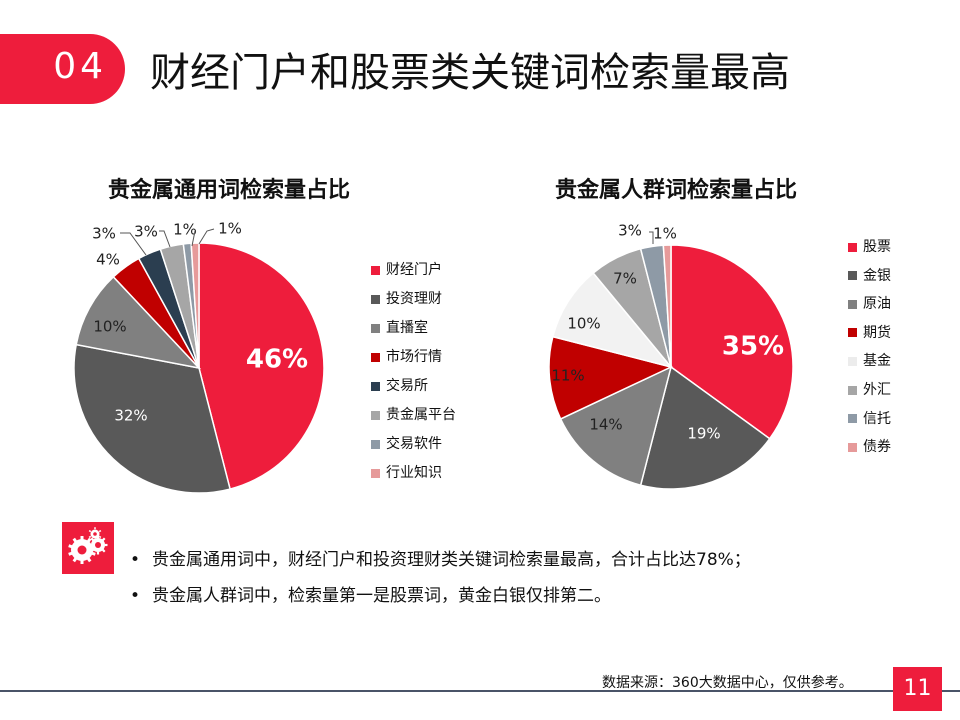 This screenshot has height=720, width=960. I want to click on legend-label: 交易软件, so click(414, 444).